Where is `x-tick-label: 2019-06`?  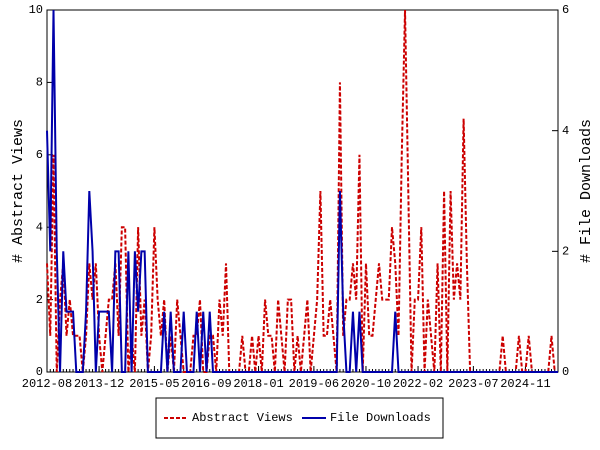
x-tick-label: 2019-06 is located at coordinates (314, 384).